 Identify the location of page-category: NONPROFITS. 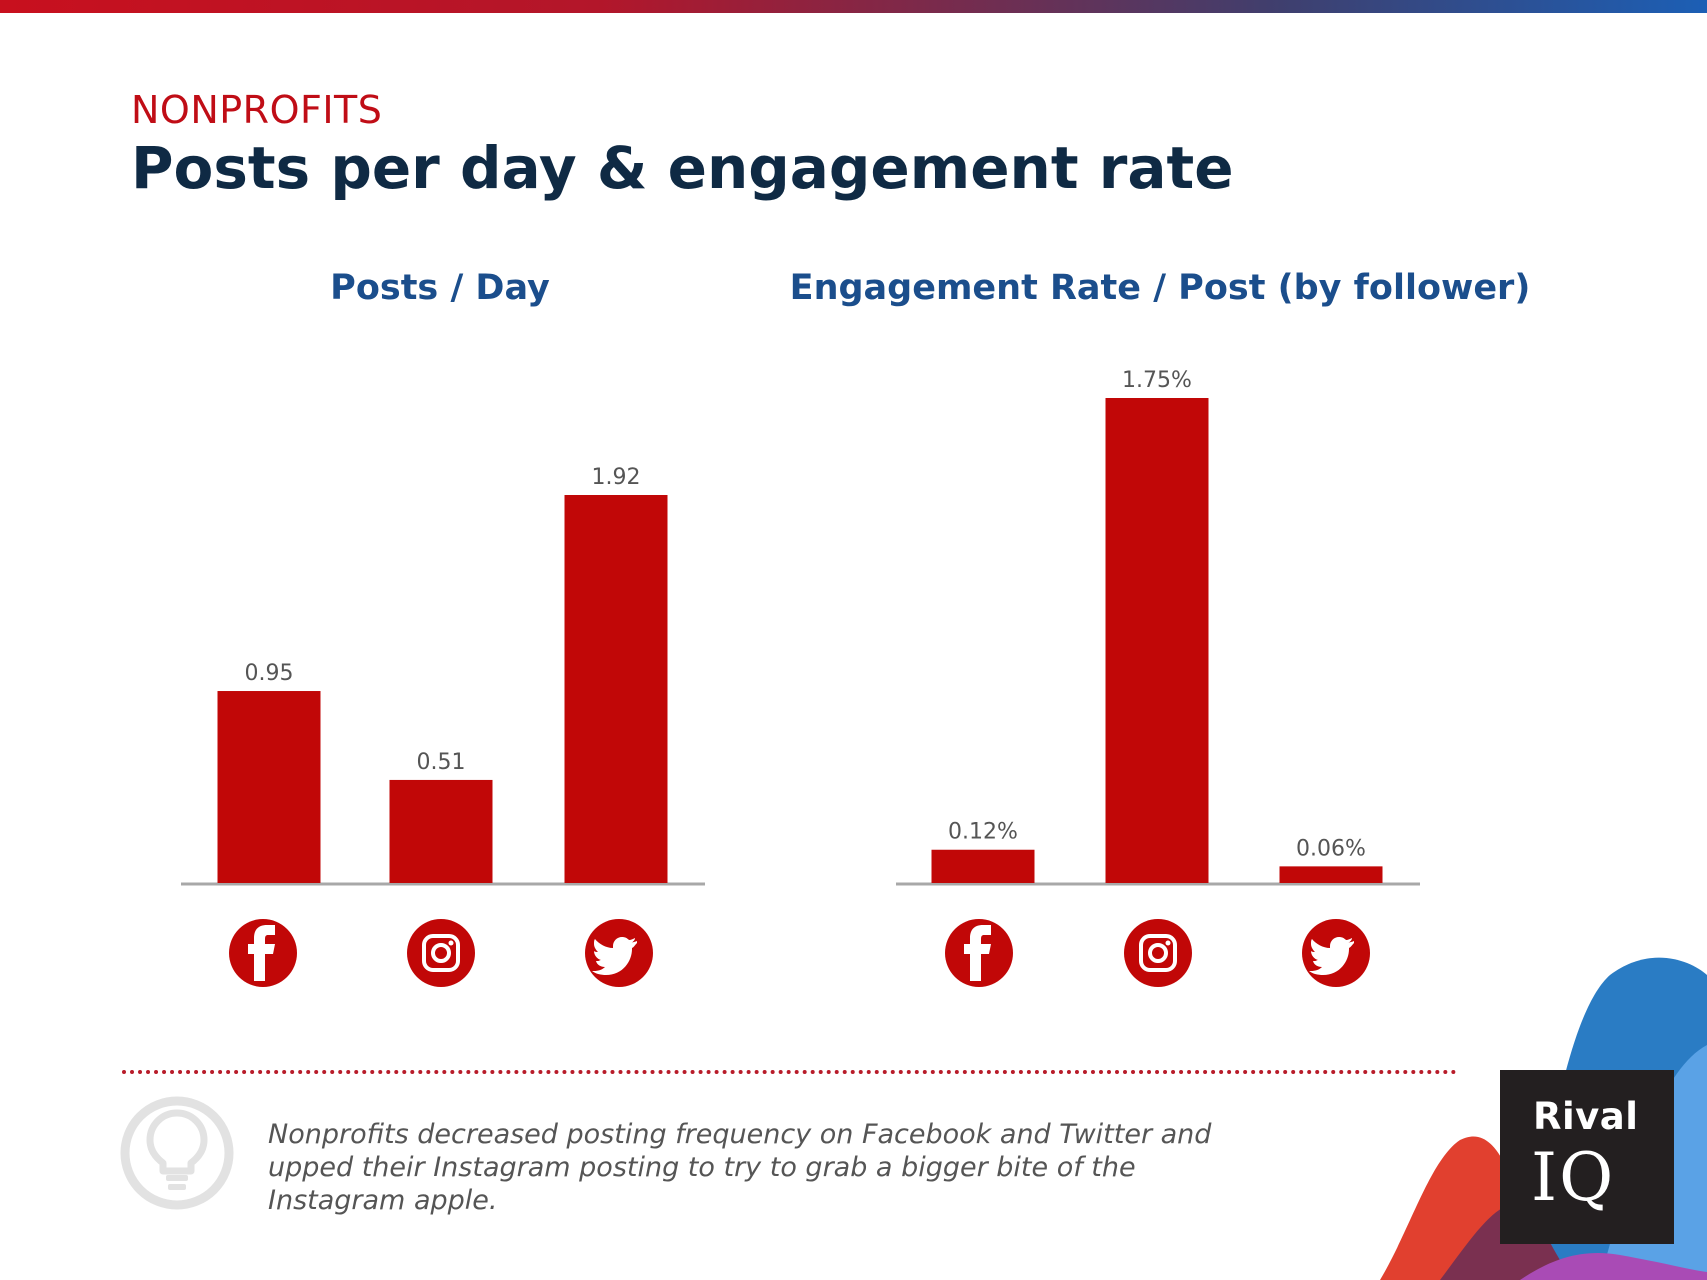
(257, 110).